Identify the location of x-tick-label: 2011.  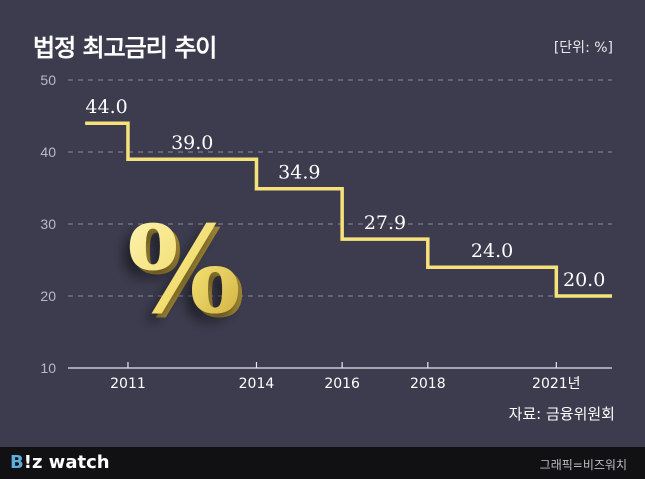
(128, 384).